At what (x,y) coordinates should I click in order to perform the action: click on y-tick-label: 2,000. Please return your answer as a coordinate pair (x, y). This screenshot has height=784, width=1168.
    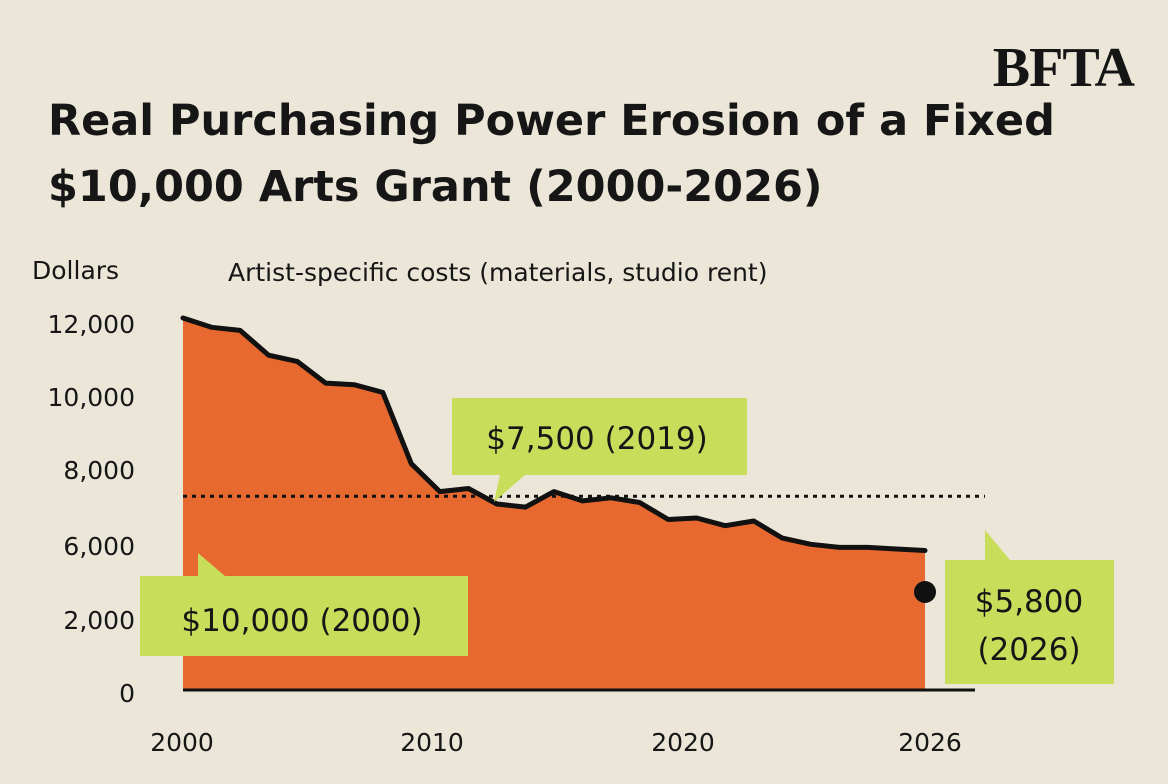
    Looking at the image, I should click on (99, 620).